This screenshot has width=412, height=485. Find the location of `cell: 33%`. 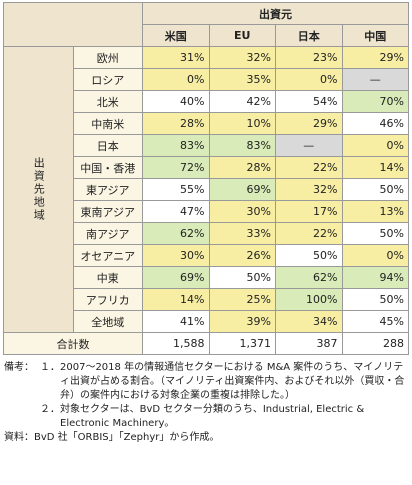

cell: 33% is located at coordinates (242, 233).